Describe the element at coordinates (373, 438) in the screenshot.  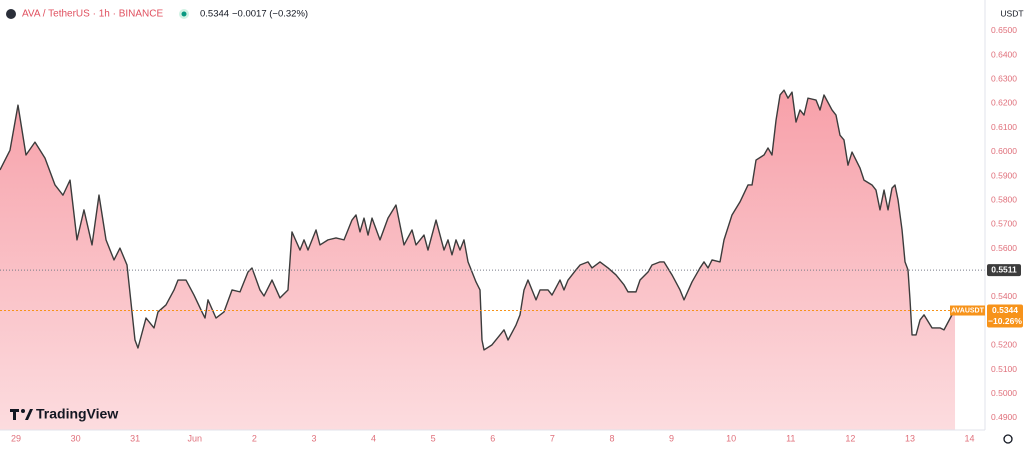
I see `x-tick-label: 4` at that location.